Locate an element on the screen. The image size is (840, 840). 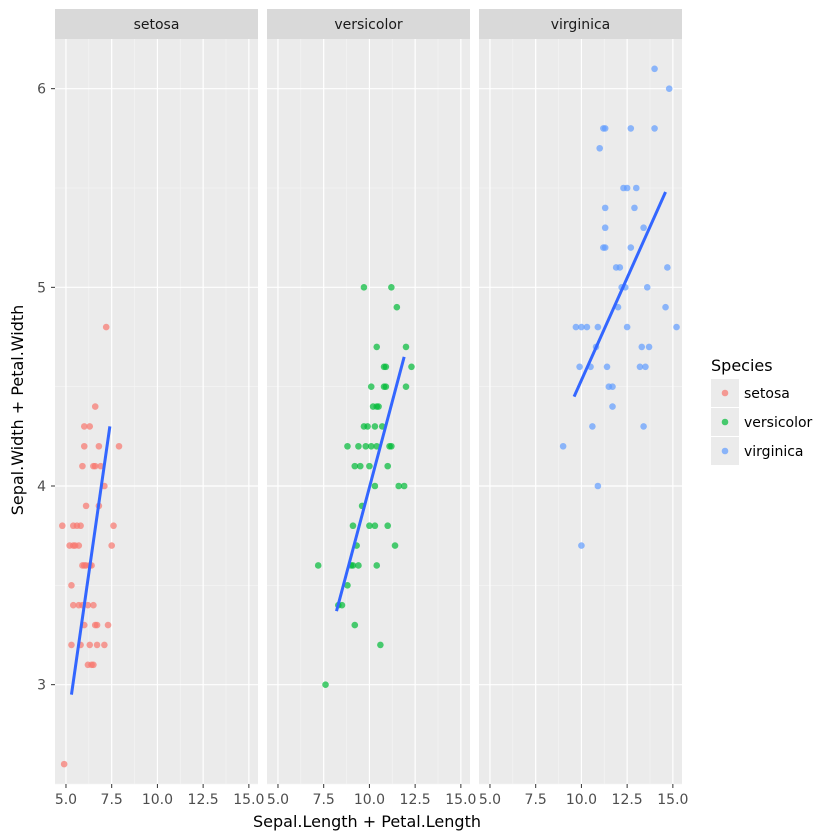
legend-label: versicolor is located at coordinates (778, 423).